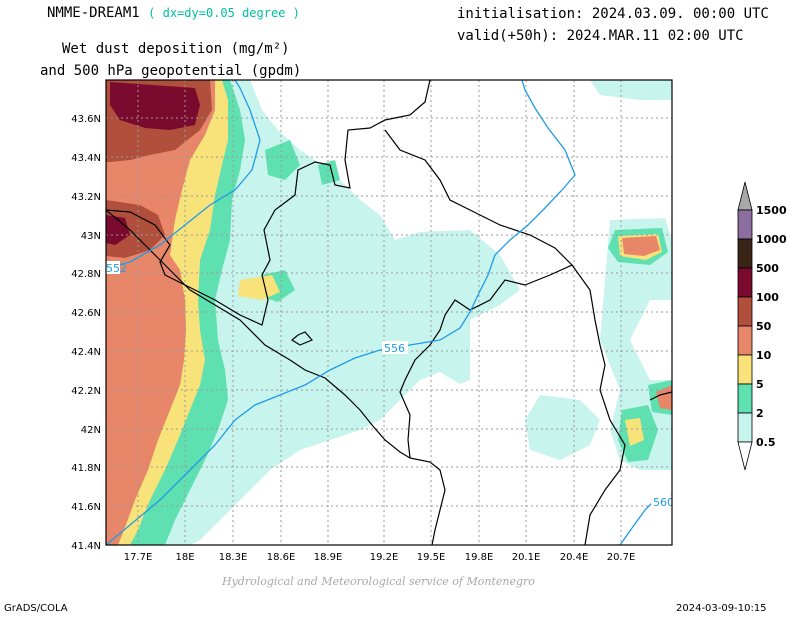 Image resolution: width=800 pixels, height=618 pixels. What do you see at coordinates (771, 239) in the screenshot?
I see `colorbar-level-label: 1000` at bounding box center [771, 239].